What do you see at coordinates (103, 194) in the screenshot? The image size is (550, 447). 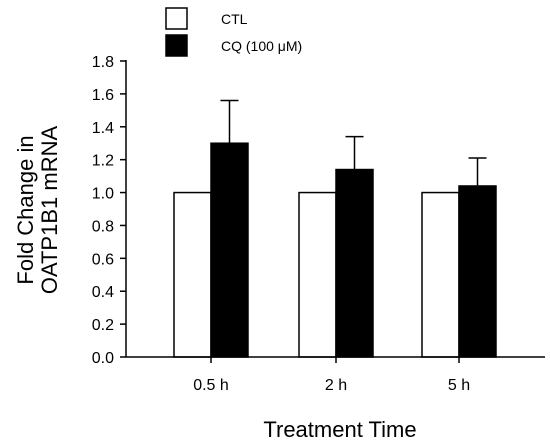 I see `y-tick-label: 1.0` at bounding box center [103, 194].